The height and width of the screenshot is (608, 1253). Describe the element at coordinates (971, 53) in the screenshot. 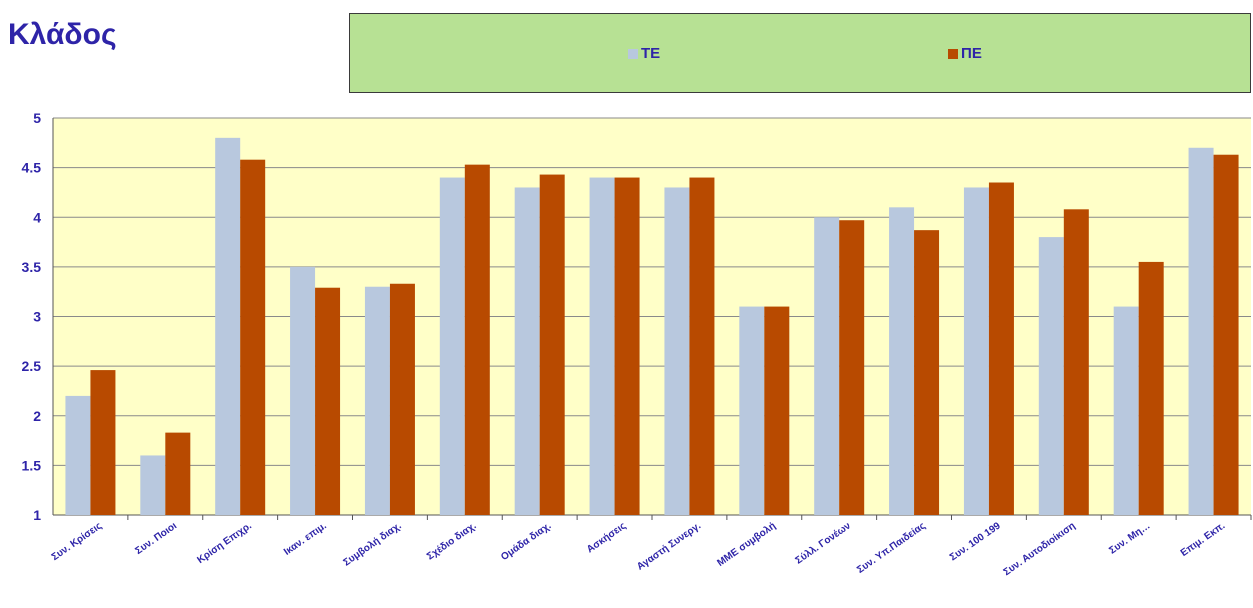

I see `legend-label-pe: ΠΕ` at that location.